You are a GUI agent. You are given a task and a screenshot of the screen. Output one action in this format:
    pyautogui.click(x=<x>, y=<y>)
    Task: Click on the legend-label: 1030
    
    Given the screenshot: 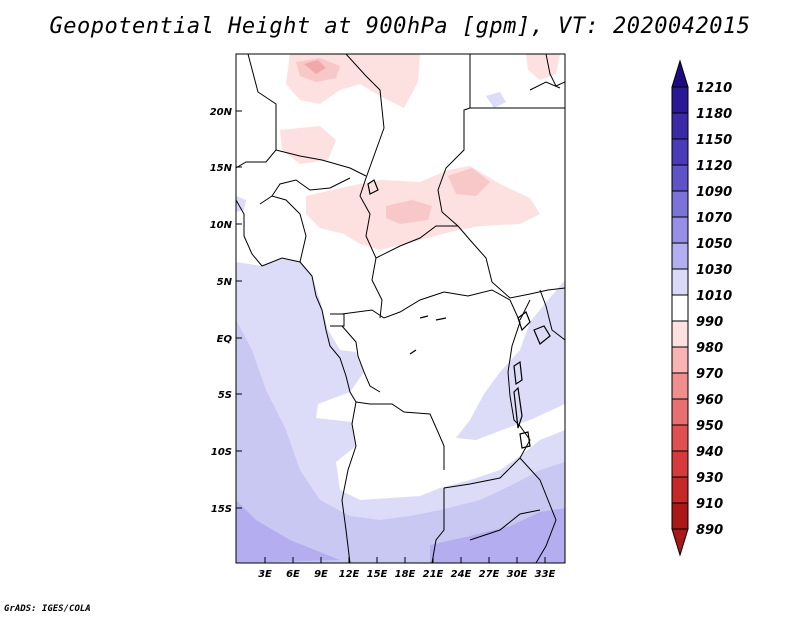 What is the action you would take?
    pyautogui.click(x=714, y=270)
    